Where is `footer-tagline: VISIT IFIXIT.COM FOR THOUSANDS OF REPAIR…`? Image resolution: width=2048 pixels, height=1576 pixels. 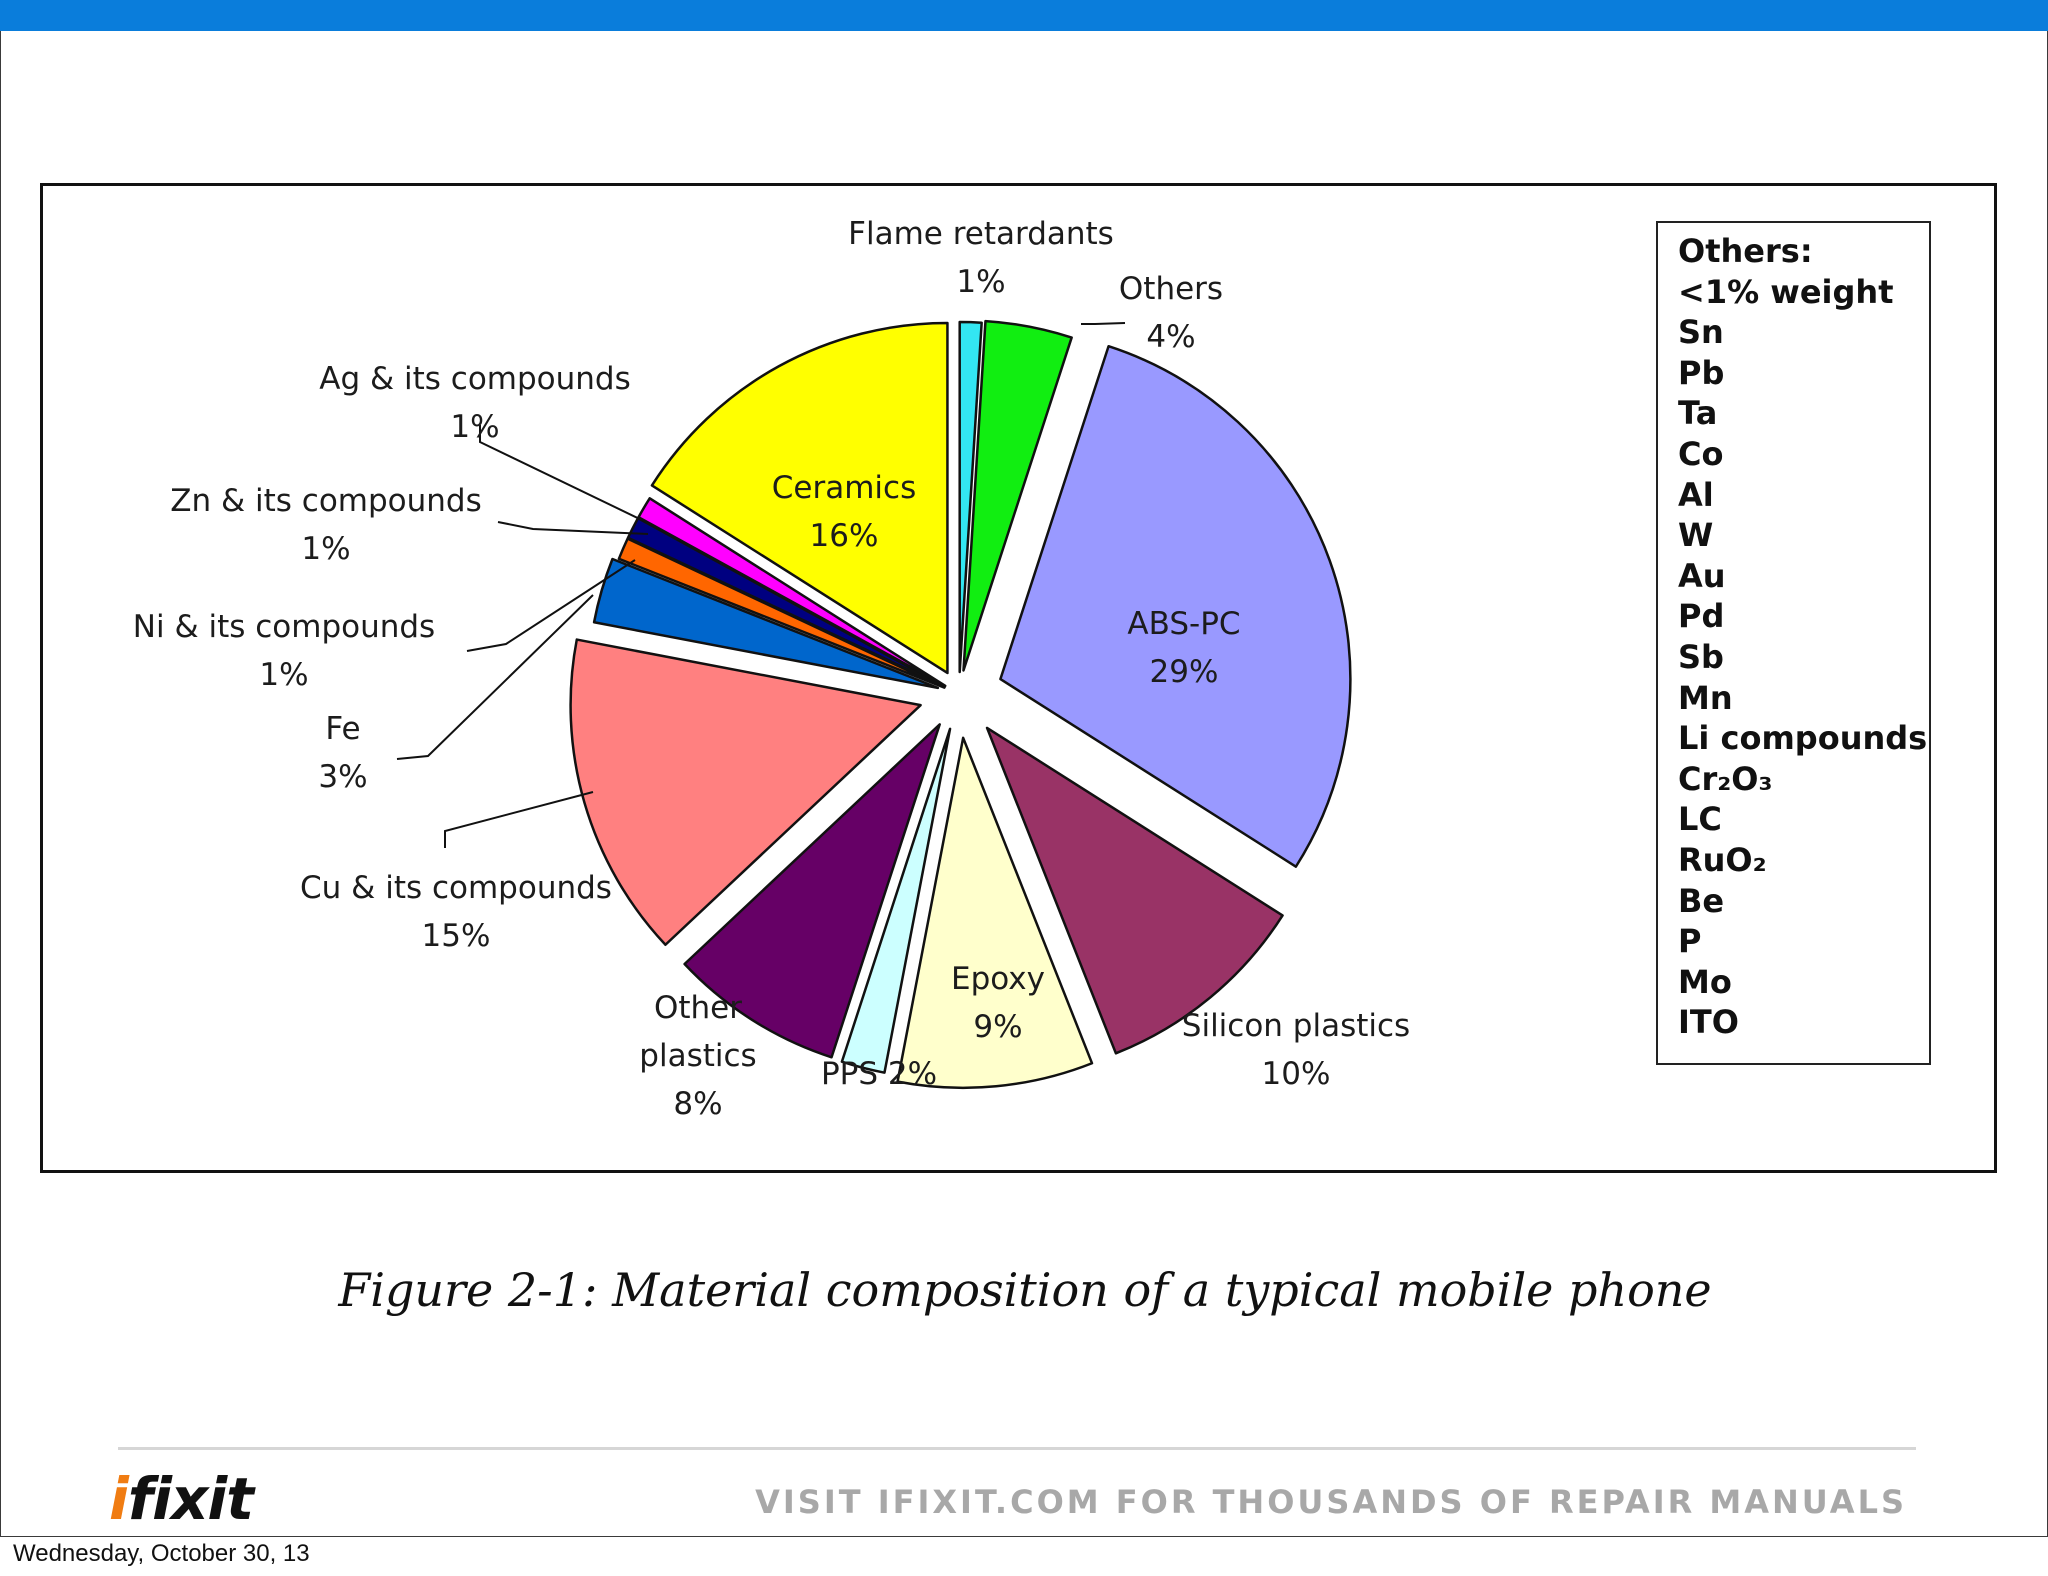
footer-tagline: VISIT IFIXIT.COM FOR THOUSANDS OF REPAIR… is located at coordinates (1331, 1502).